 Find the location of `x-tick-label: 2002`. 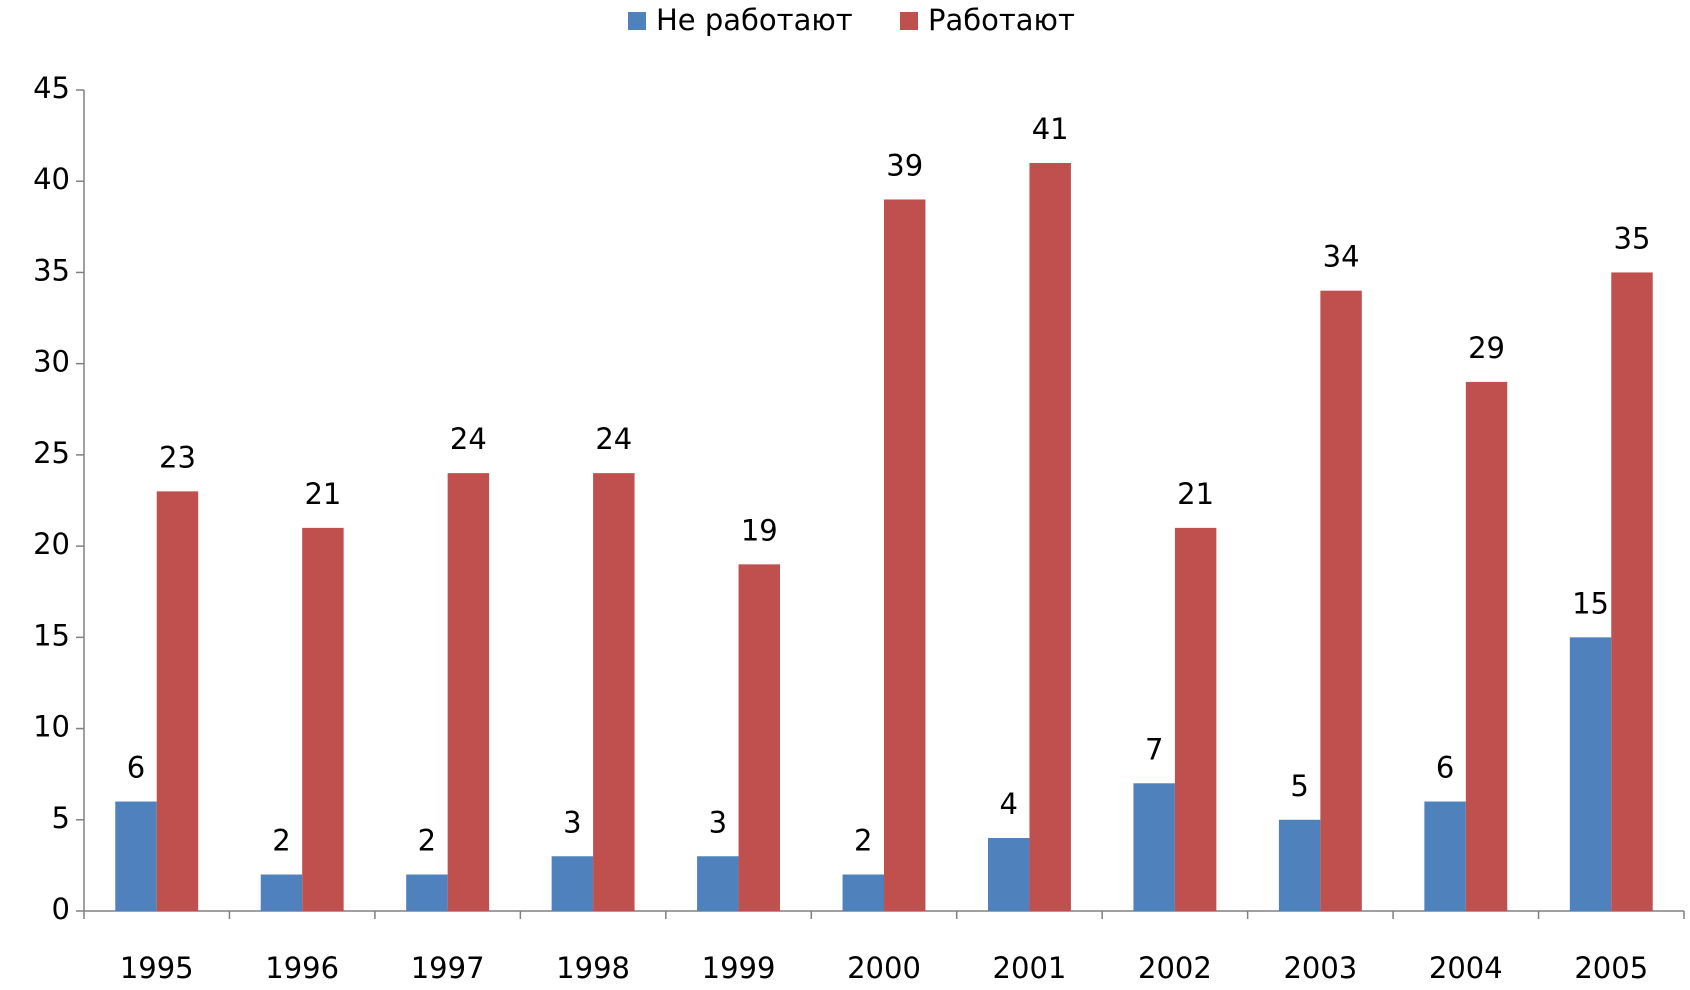

x-tick-label: 2002 is located at coordinates (1175, 968).